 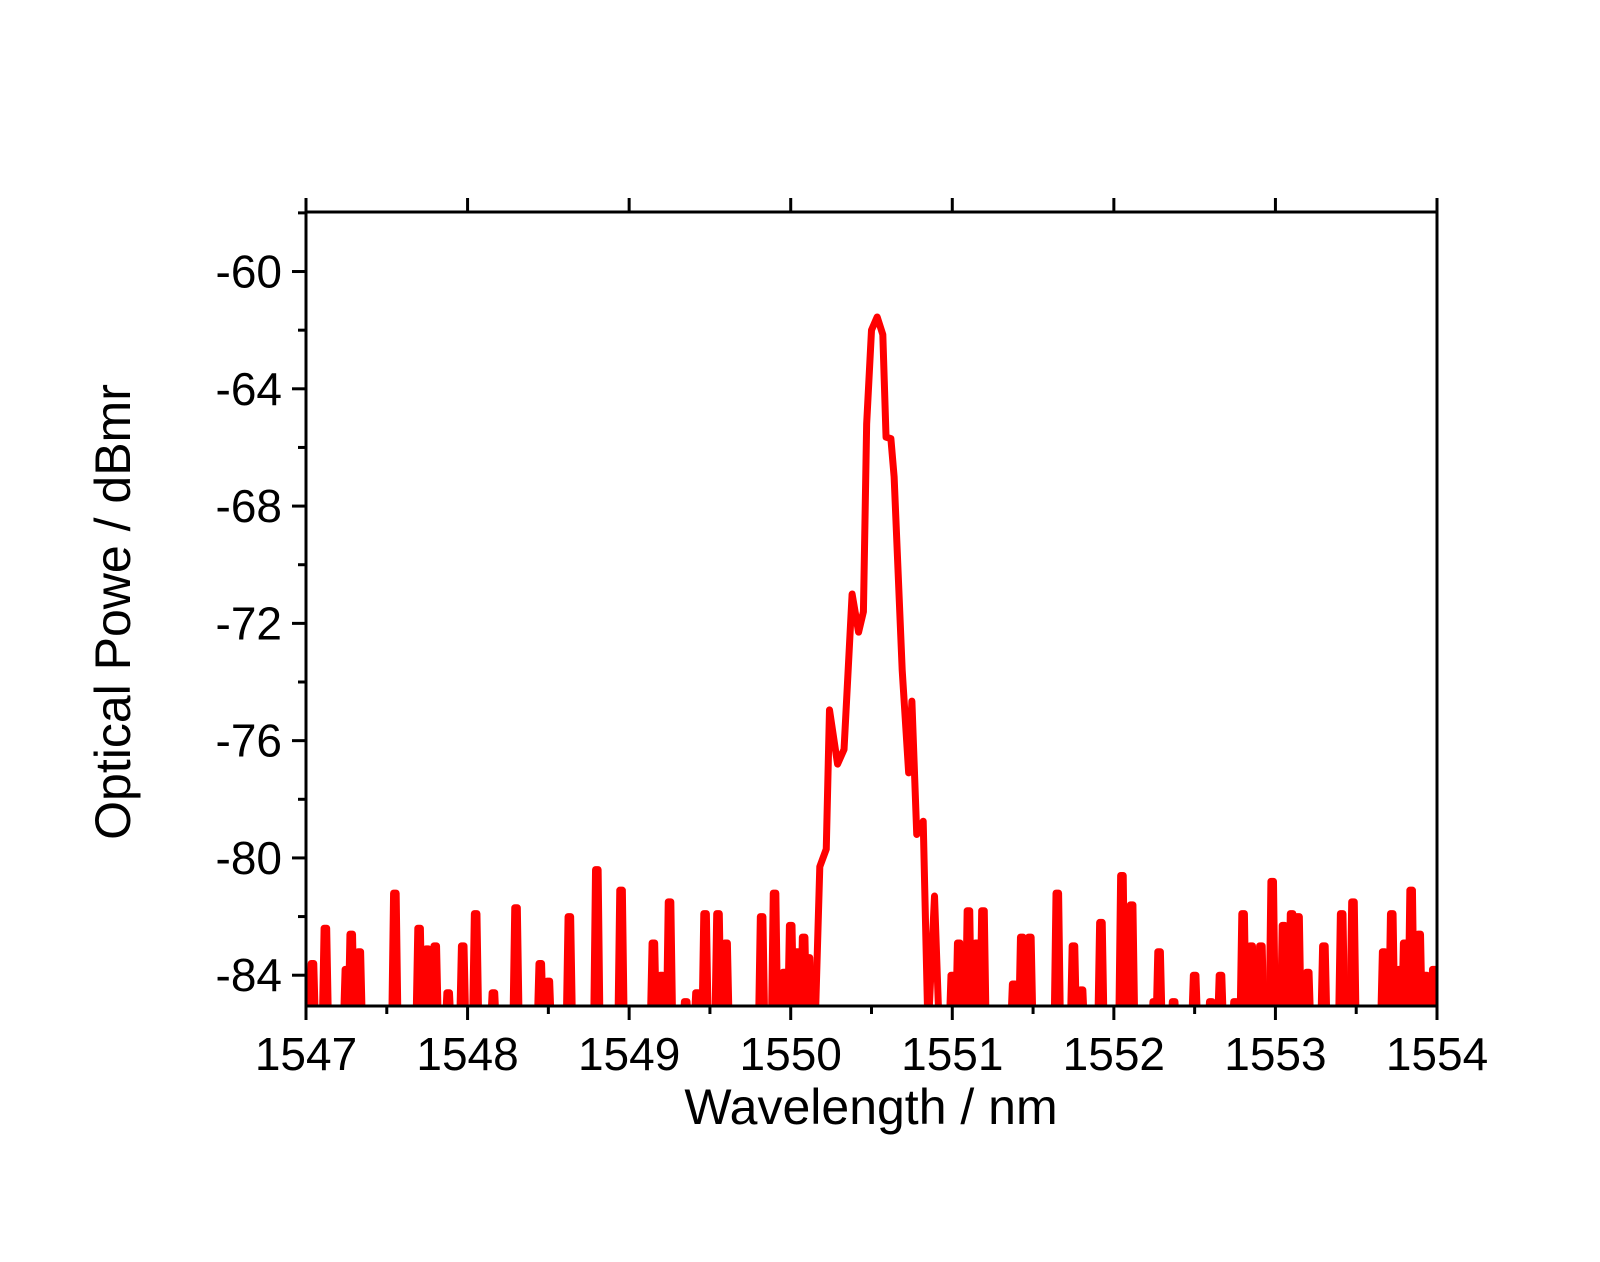 I want to click on y-tick-label: -60, so click(x=249, y=272).